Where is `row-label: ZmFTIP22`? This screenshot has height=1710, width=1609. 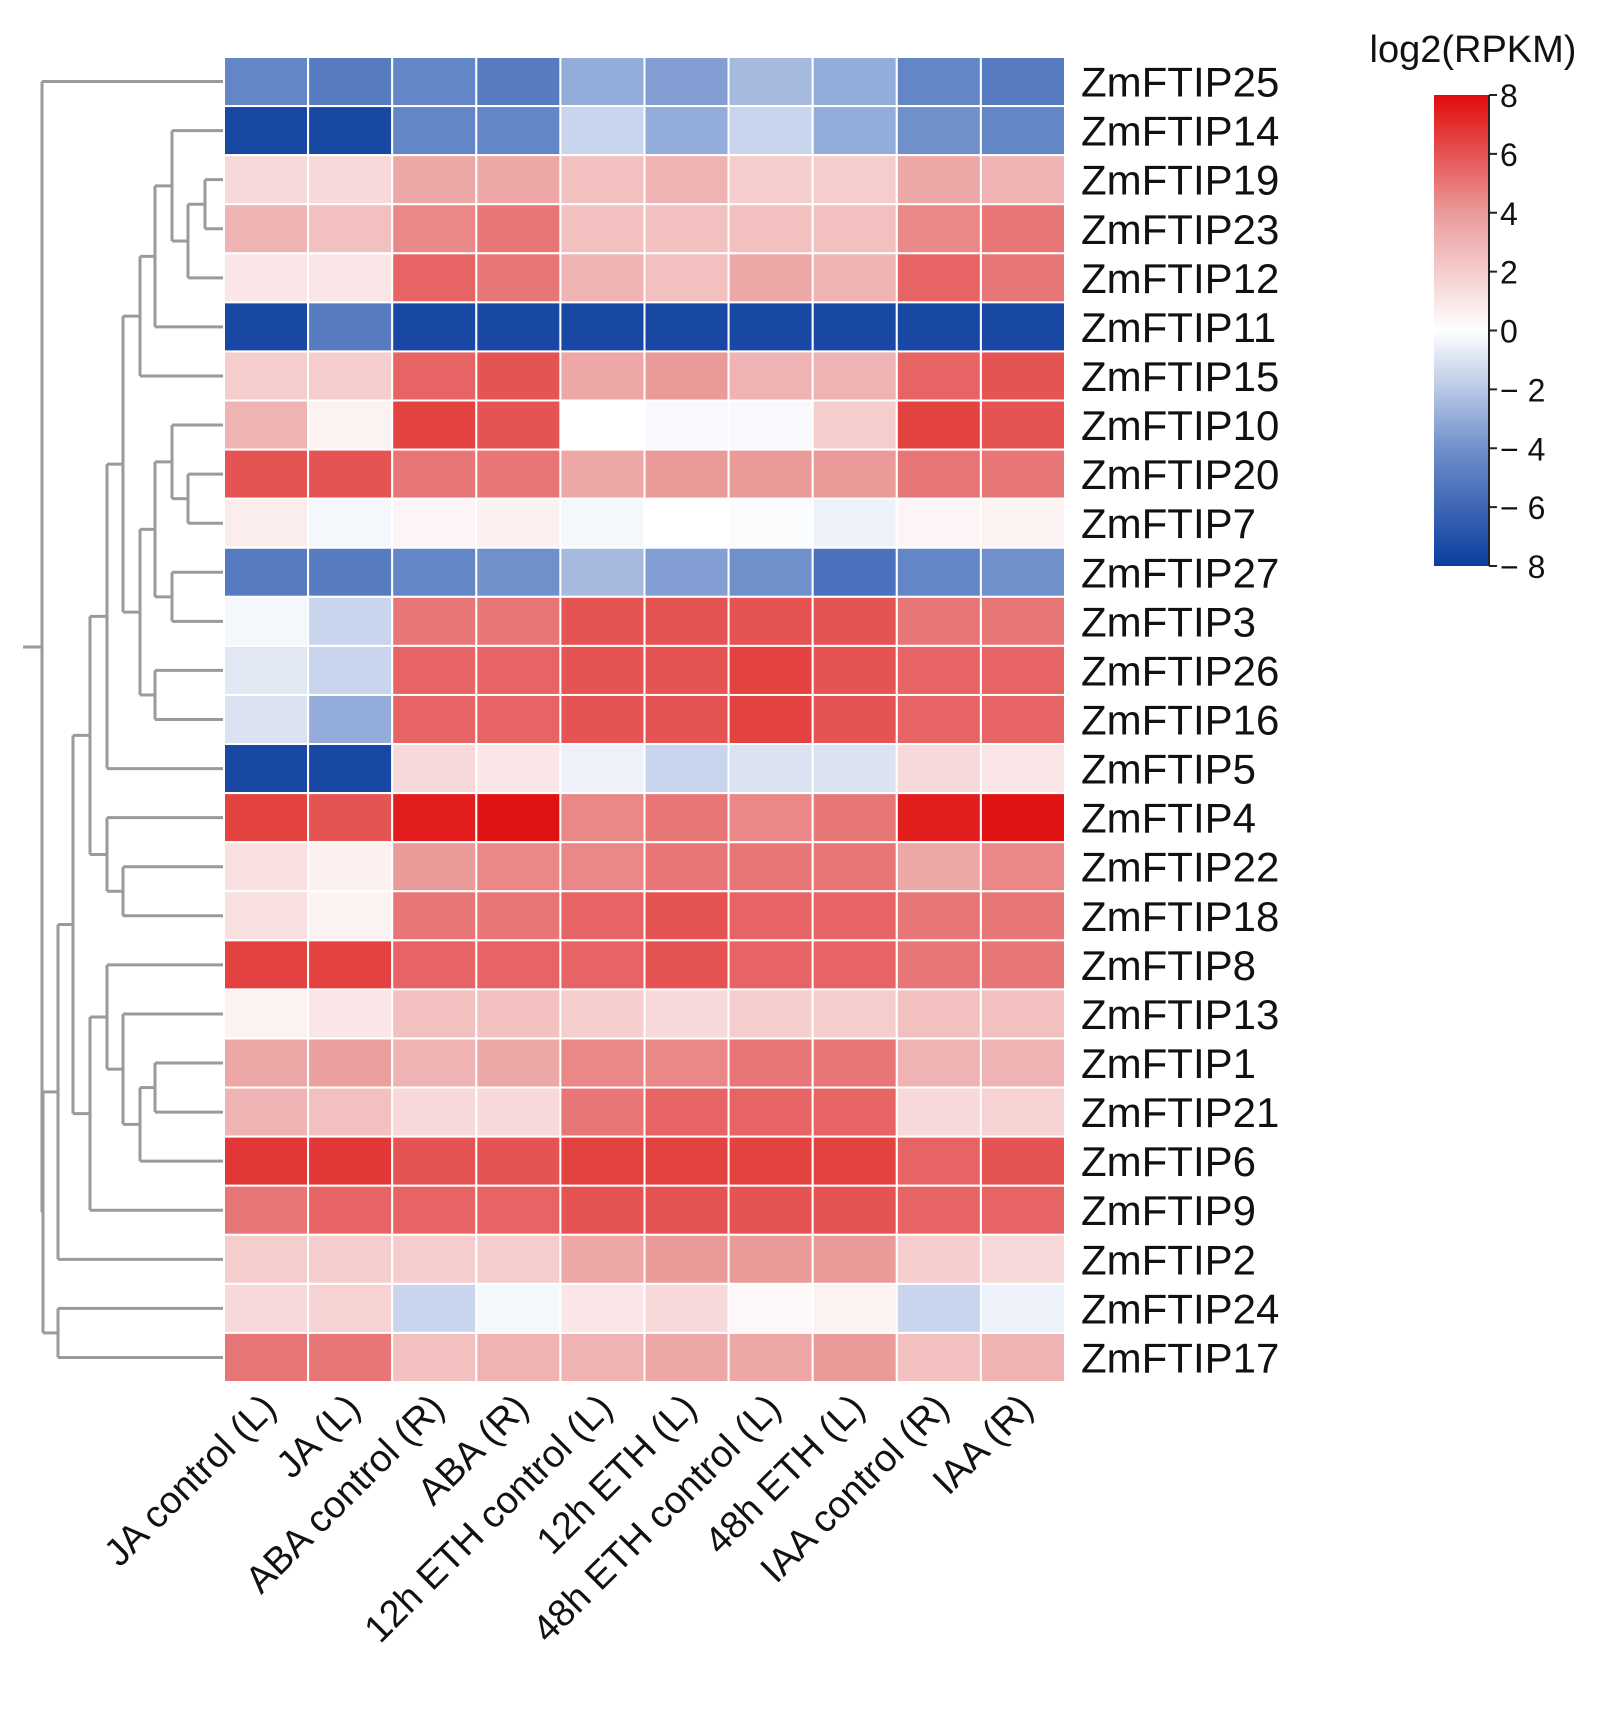
row-label: ZmFTIP22 is located at coordinates (1180, 867).